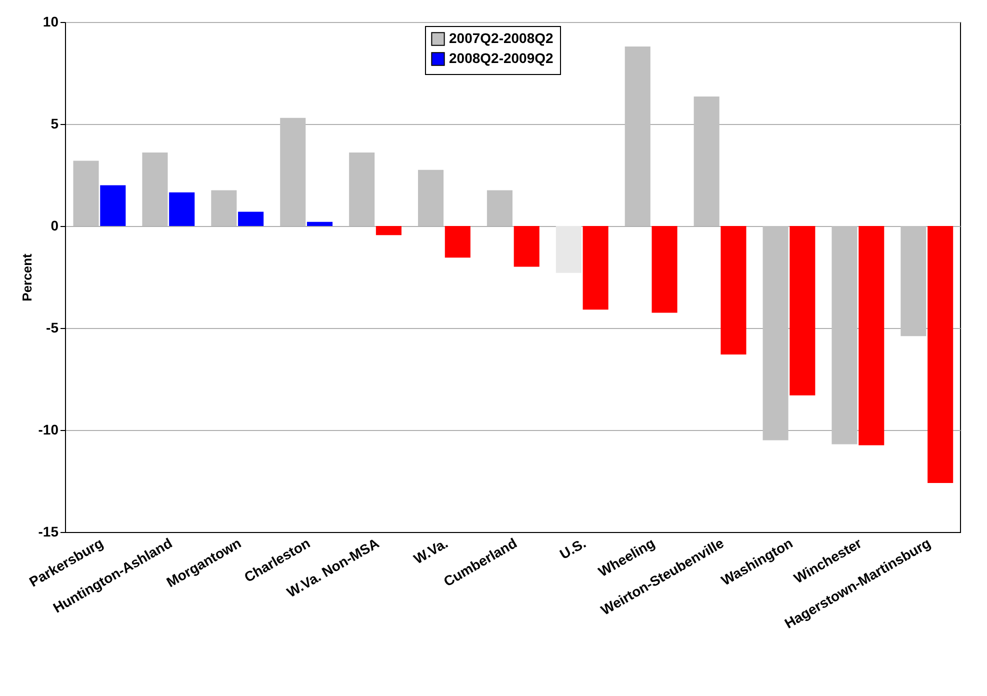 Image resolution: width=987 pixels, height=696 pixels. I want to click on y-tick-label: 0, so click(54, 226).